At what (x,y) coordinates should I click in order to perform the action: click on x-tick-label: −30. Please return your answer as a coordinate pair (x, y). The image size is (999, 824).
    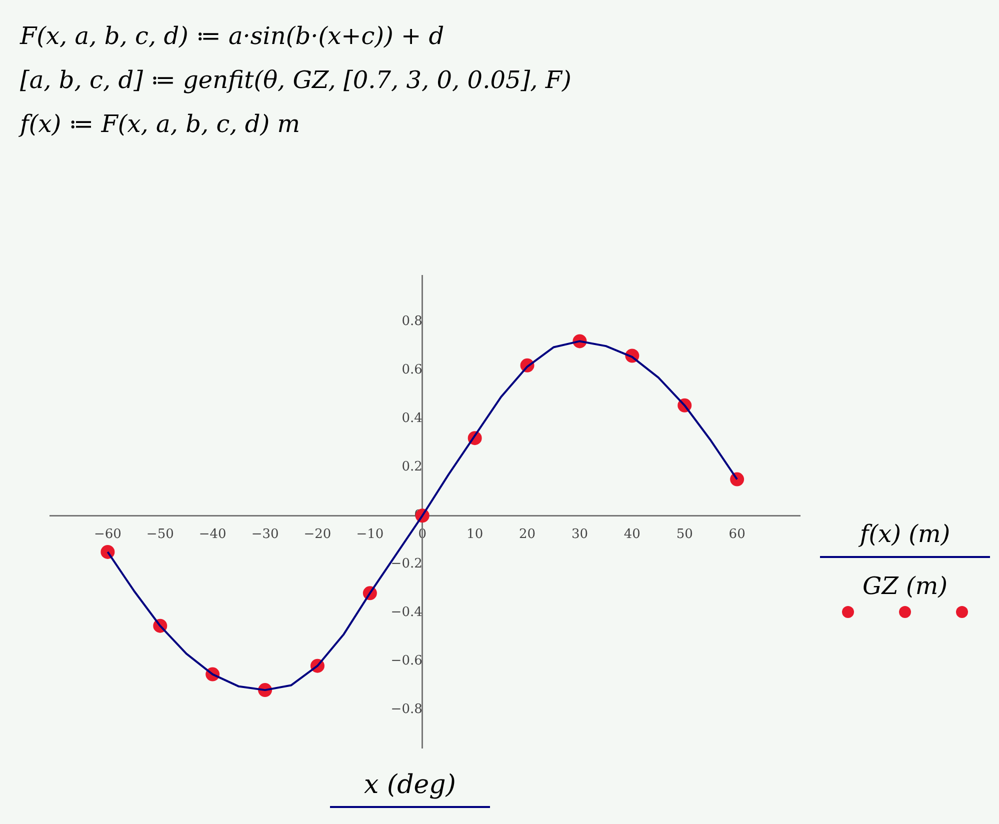
    Looking at the image, I should click on (265, 534).